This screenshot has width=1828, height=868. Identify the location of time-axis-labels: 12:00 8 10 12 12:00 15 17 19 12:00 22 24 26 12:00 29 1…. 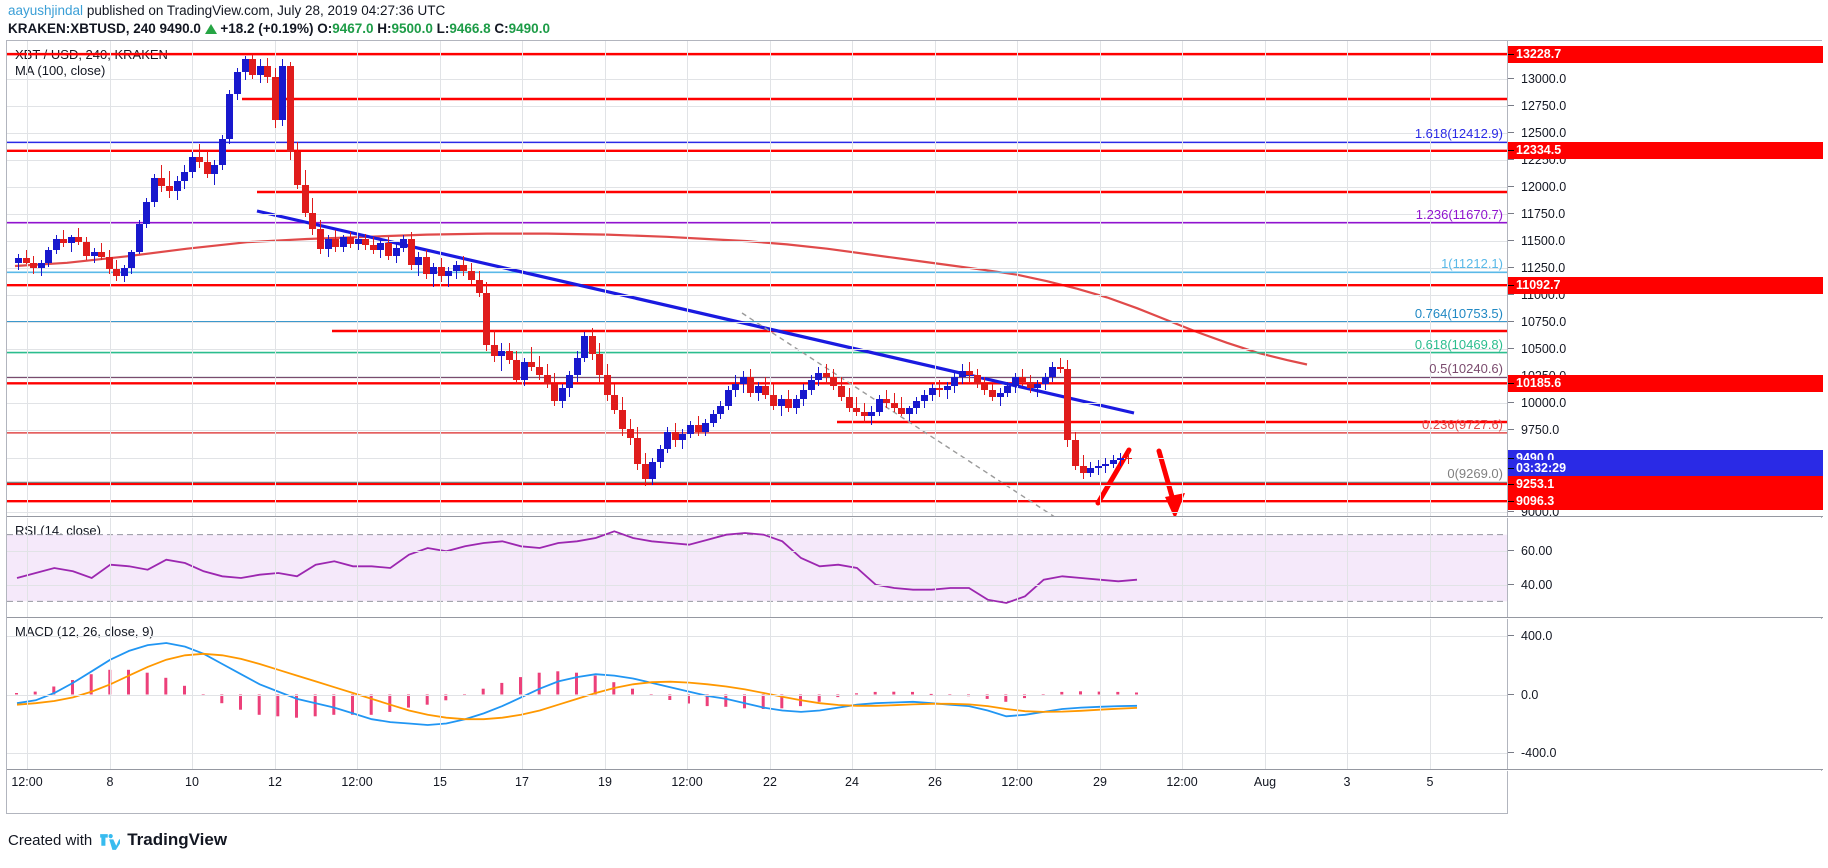
(757, 792).